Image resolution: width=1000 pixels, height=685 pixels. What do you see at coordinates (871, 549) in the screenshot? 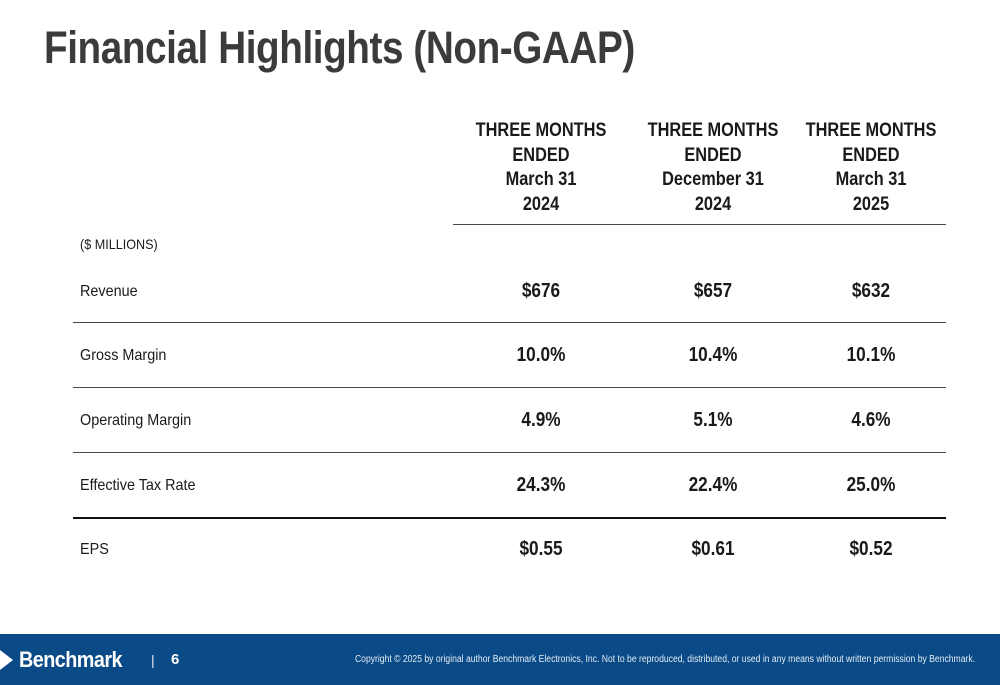
I see `cell-eps-q1-2025: $0.52` at bounding box center [871, 549].